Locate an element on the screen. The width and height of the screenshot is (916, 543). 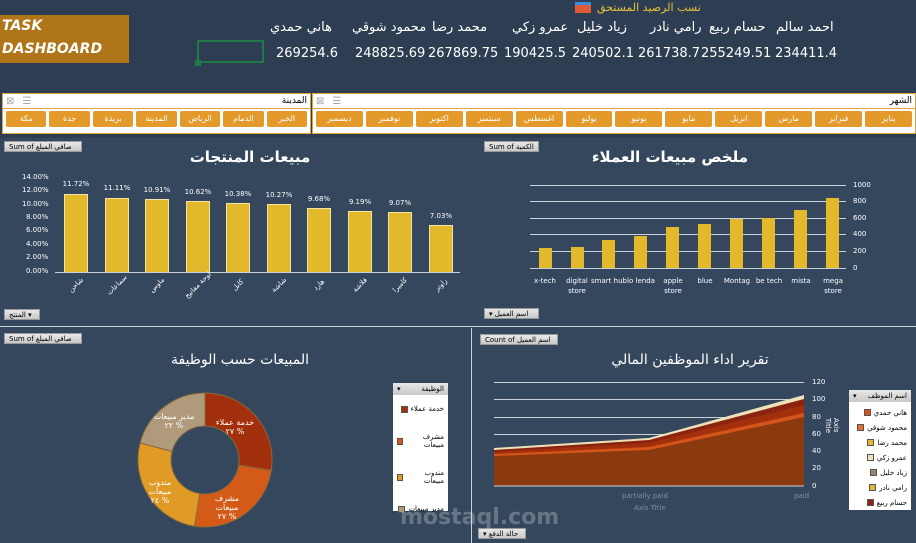
payment-status-axis-button: ▾ حالة الدفع is located at coordinates (502, 533).